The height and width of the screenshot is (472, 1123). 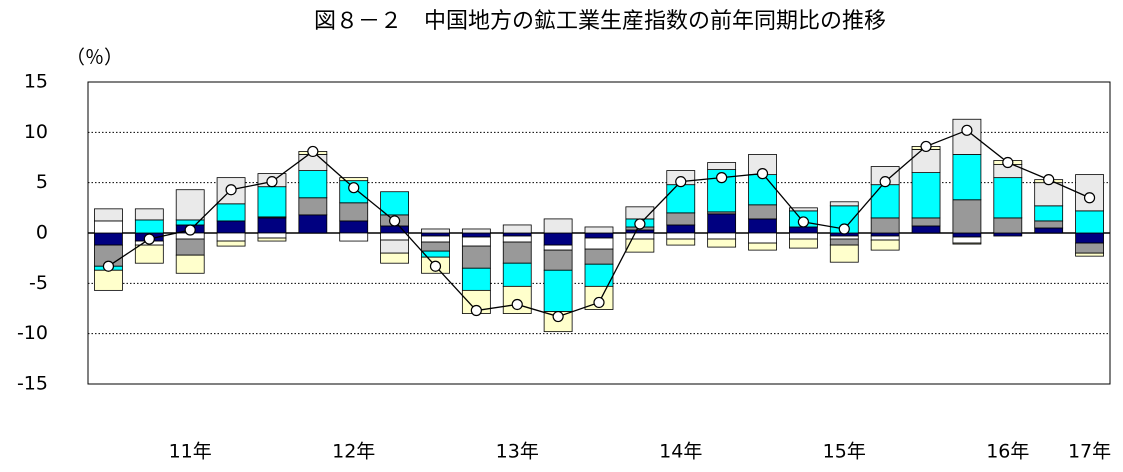 What do you see at coordinates (42, 233) in the screenshot?
I see `y-tick-label: 0` at bounding box center [42, 233].